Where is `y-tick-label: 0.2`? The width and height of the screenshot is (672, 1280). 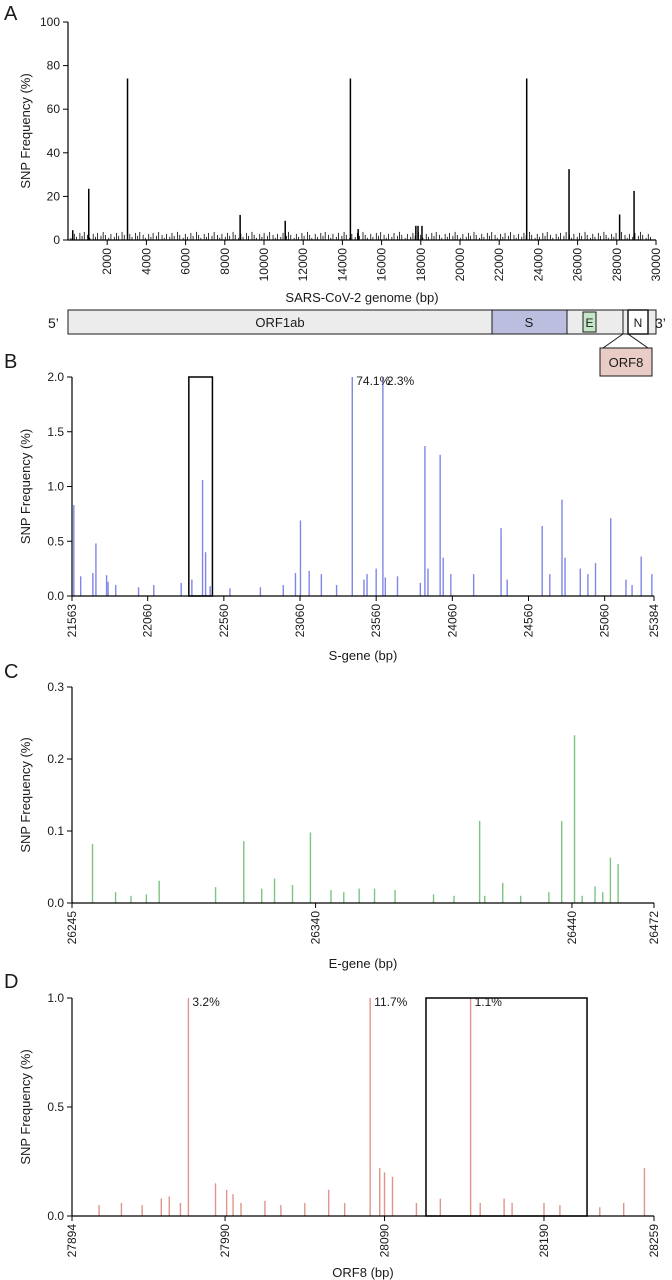
y-tick-label: 0.2 is located at coordinates (55, 759).